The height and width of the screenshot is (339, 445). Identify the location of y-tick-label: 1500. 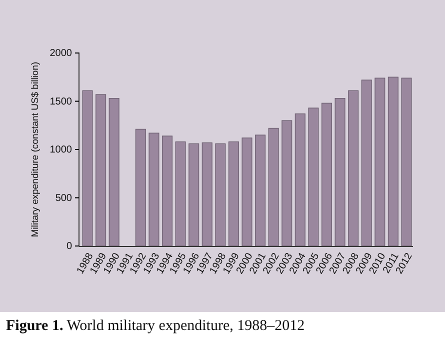
(61, 102).